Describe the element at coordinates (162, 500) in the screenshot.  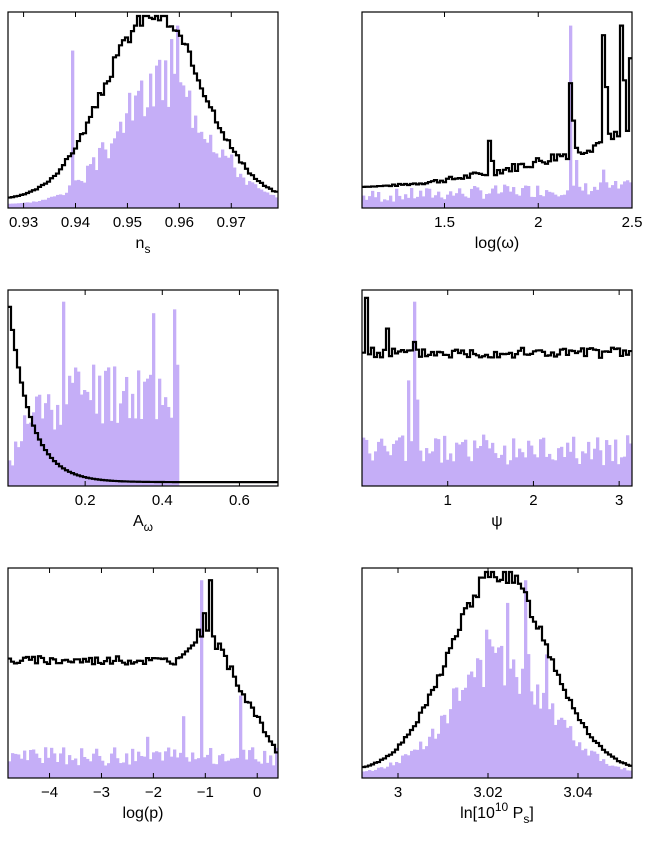
I see `x-tick-label: 0.4` at that location.